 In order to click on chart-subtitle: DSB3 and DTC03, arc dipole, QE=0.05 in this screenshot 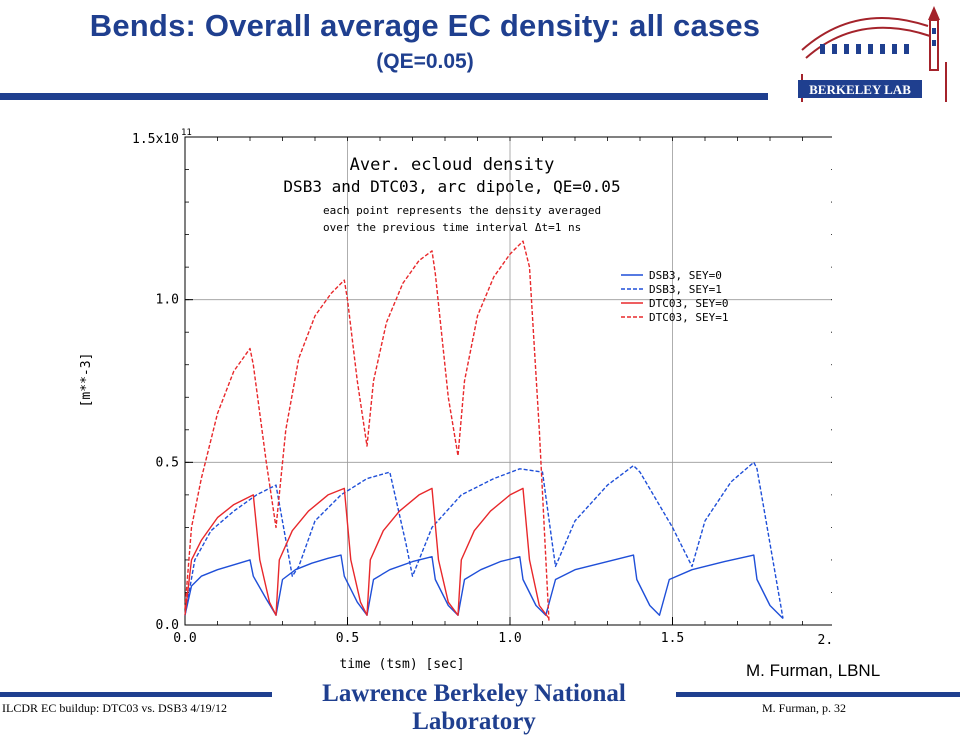, I will do `click(451, 186)`.